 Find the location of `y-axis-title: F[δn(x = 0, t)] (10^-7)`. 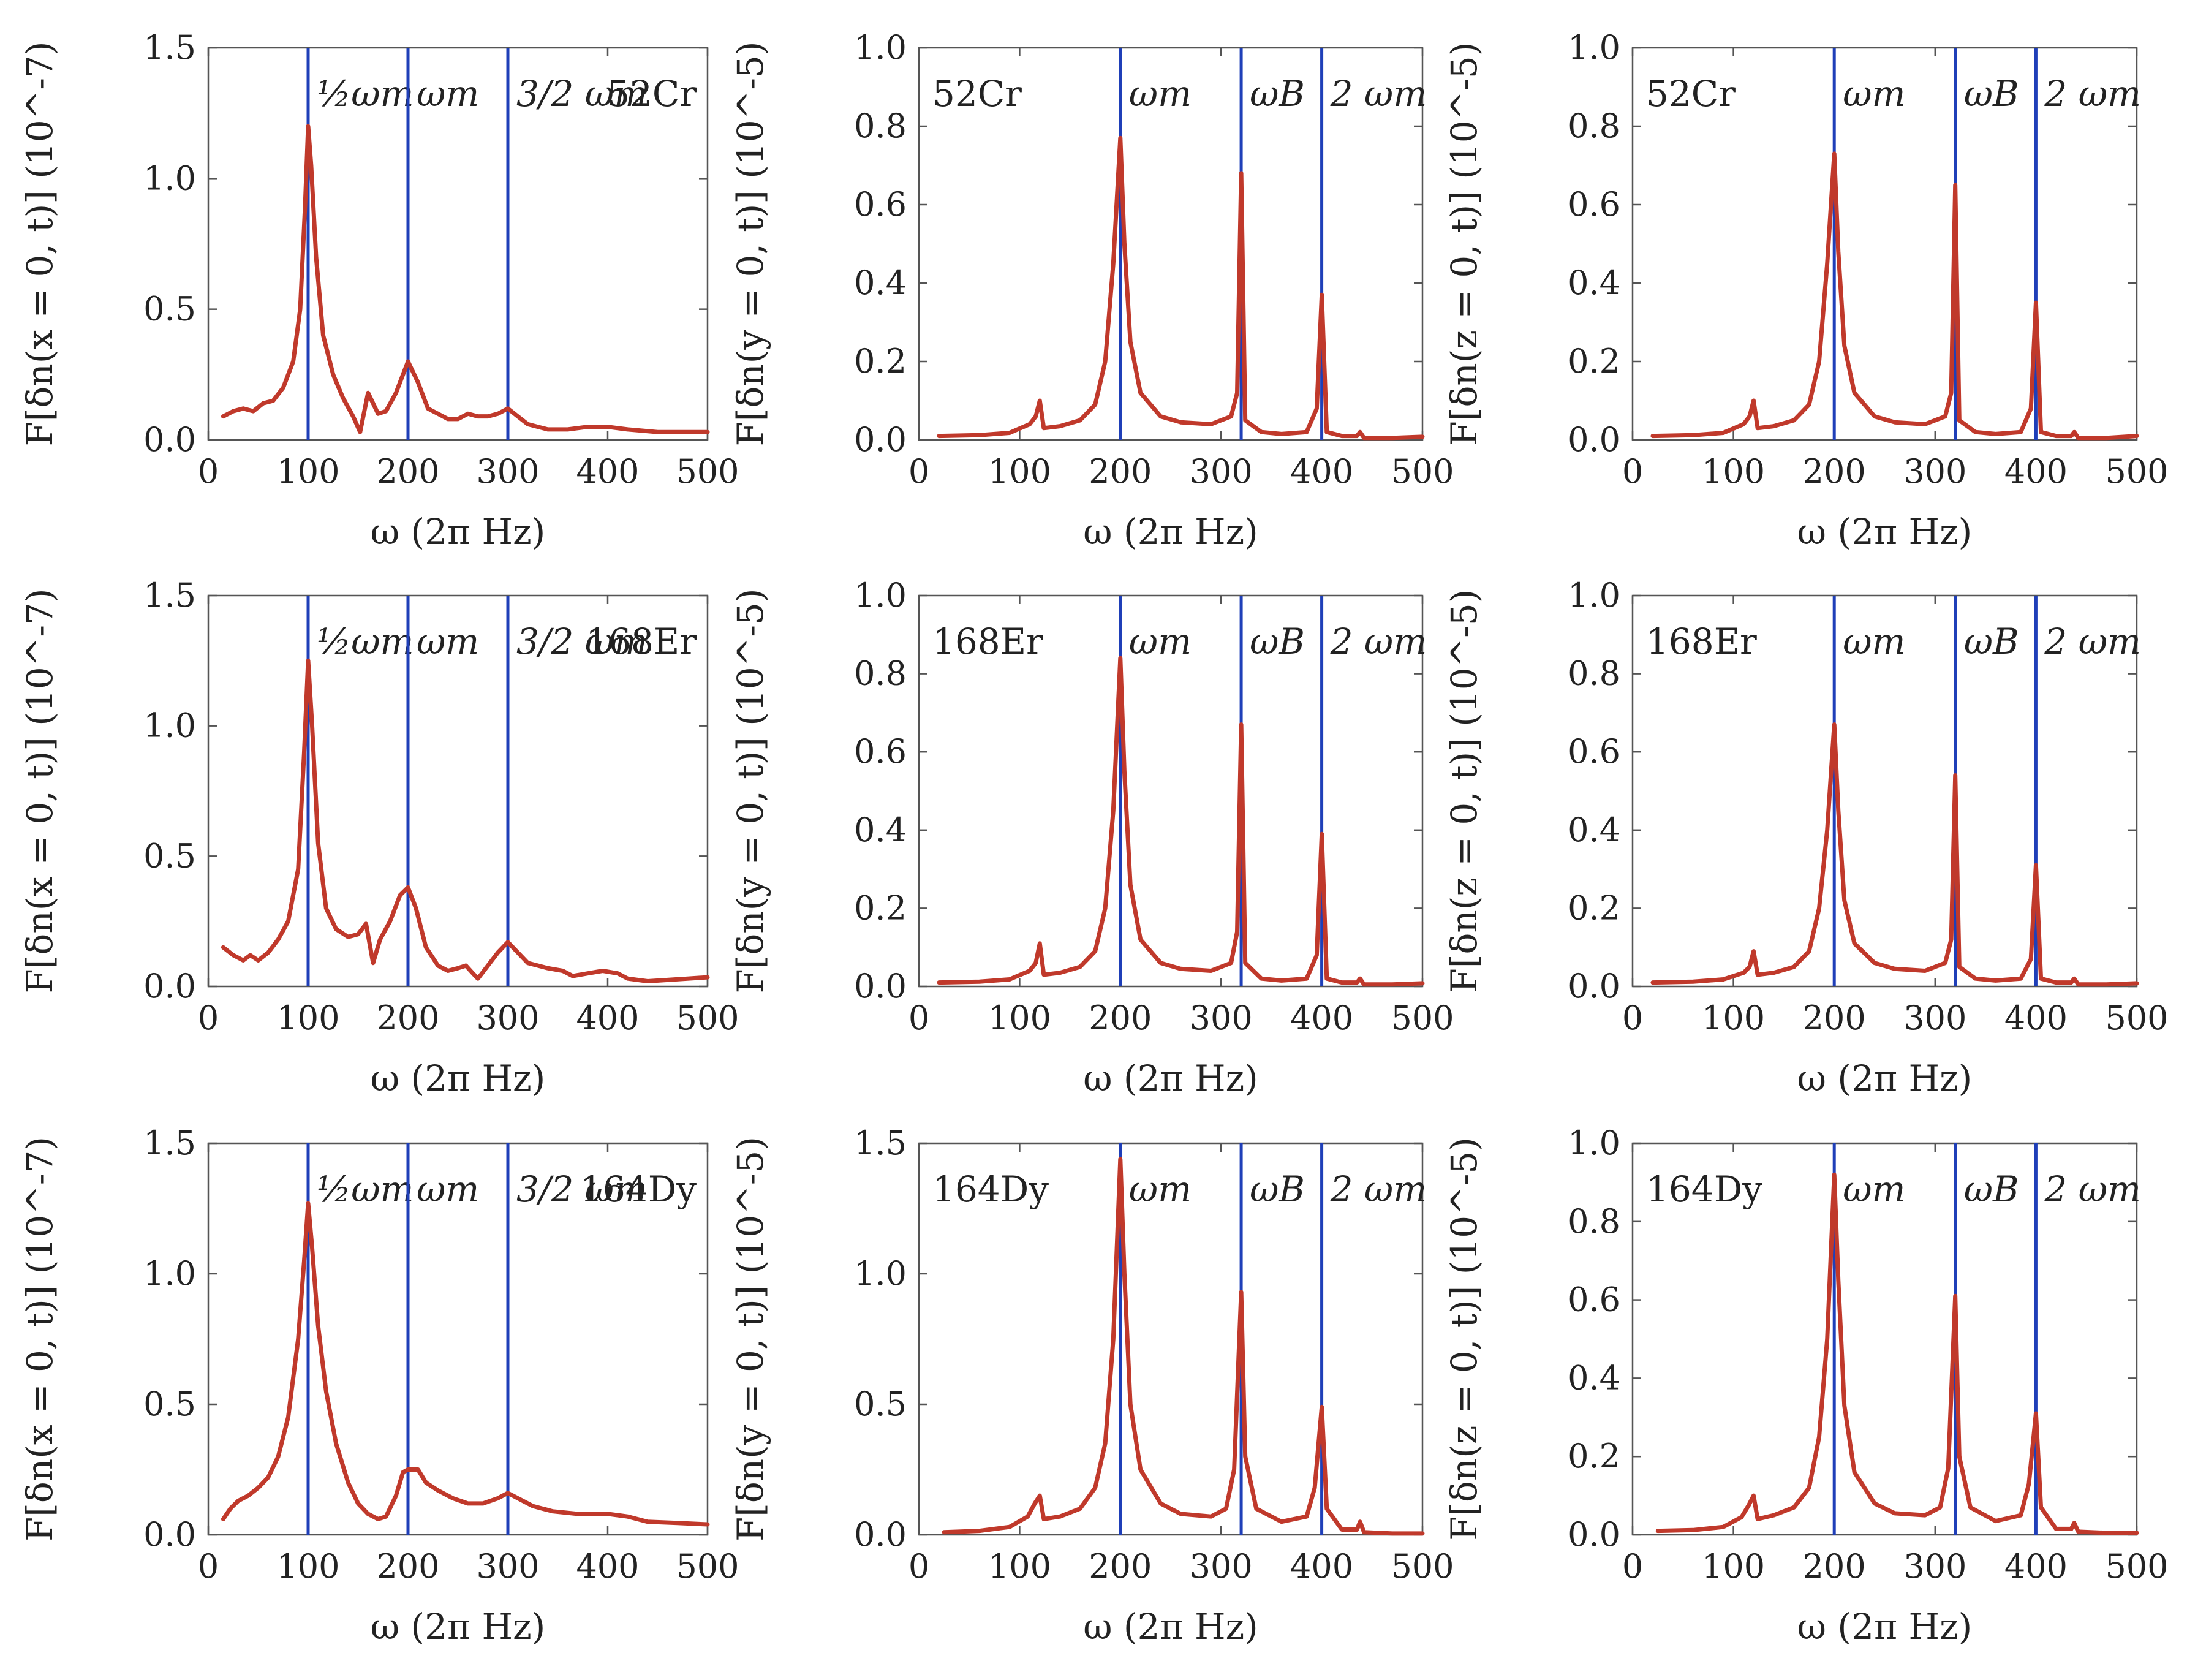

y-axis-title: F[δn(x = 0, t)] (10^-7) is located at coordinates (40, 791).